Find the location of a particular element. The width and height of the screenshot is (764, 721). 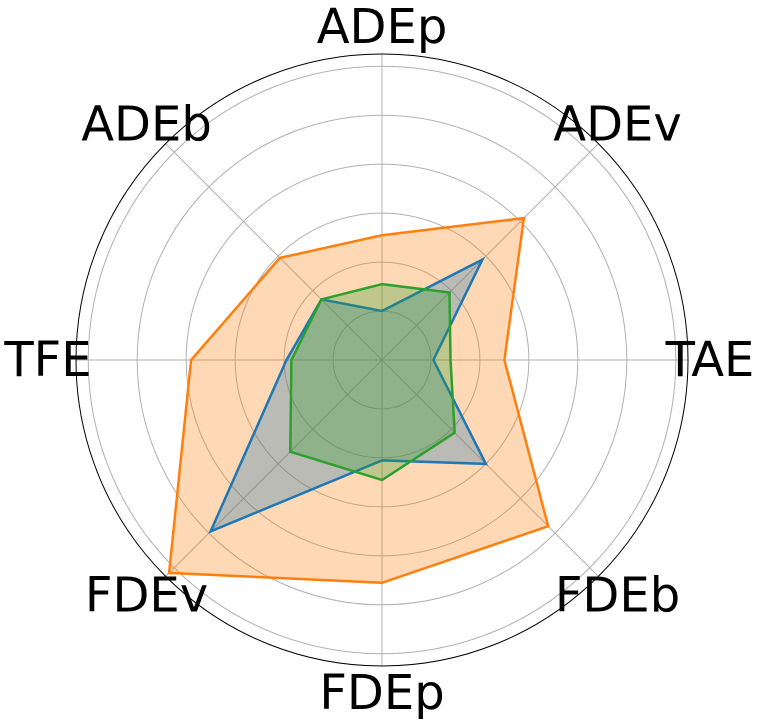

axis-label-adeb: ADEb is located at coordinates (146, 125).